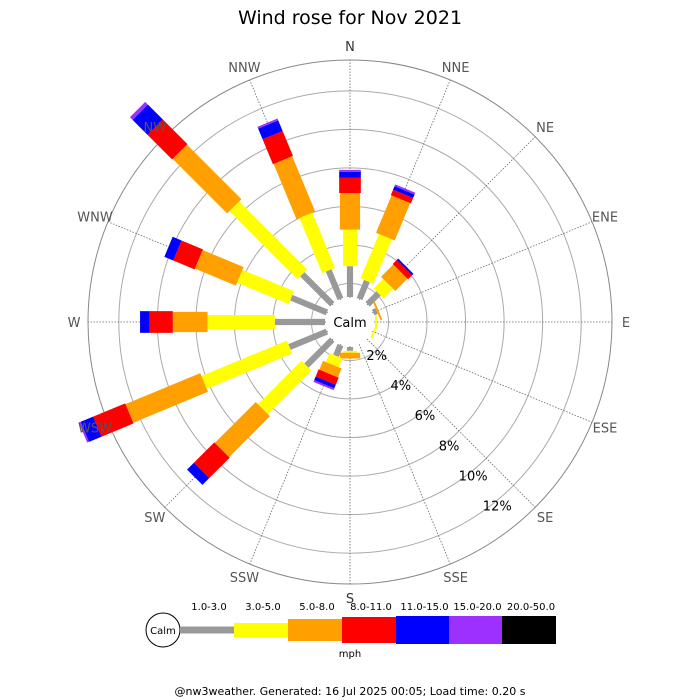 The width and height of the screenshot is (700, 700). I want to click on direction-label-e: E, so click(626, 323).